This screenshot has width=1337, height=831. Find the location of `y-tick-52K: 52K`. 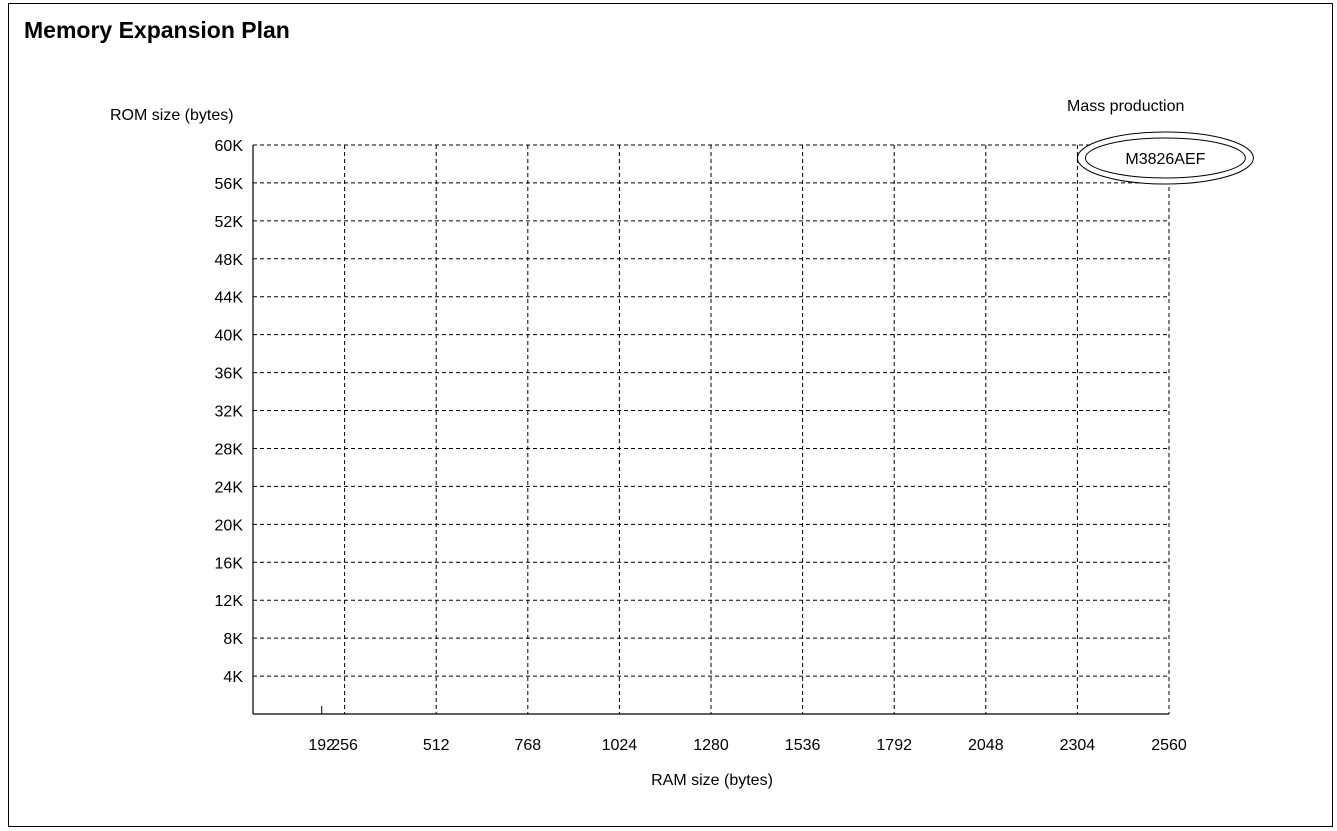

y-tick-52K: 52K is located at coordinates (229, 222).